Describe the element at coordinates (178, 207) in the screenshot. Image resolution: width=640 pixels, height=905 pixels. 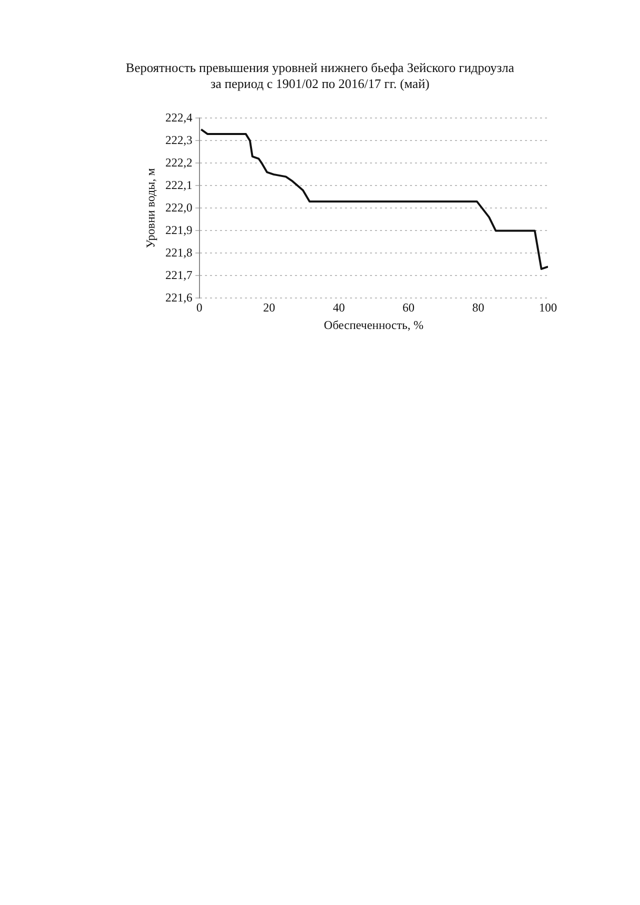
I see `y-tick-label: 222,0` at that location.